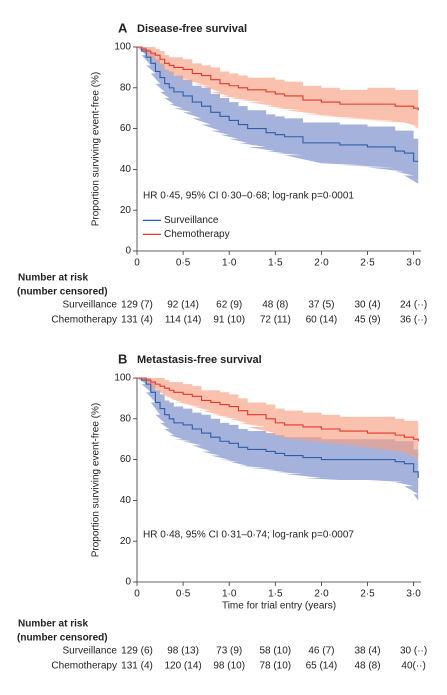 Image resolution: width=447 pixels, height=695 pixels. I want to click on legend-label: Chemotherapy, so click(197, 234).